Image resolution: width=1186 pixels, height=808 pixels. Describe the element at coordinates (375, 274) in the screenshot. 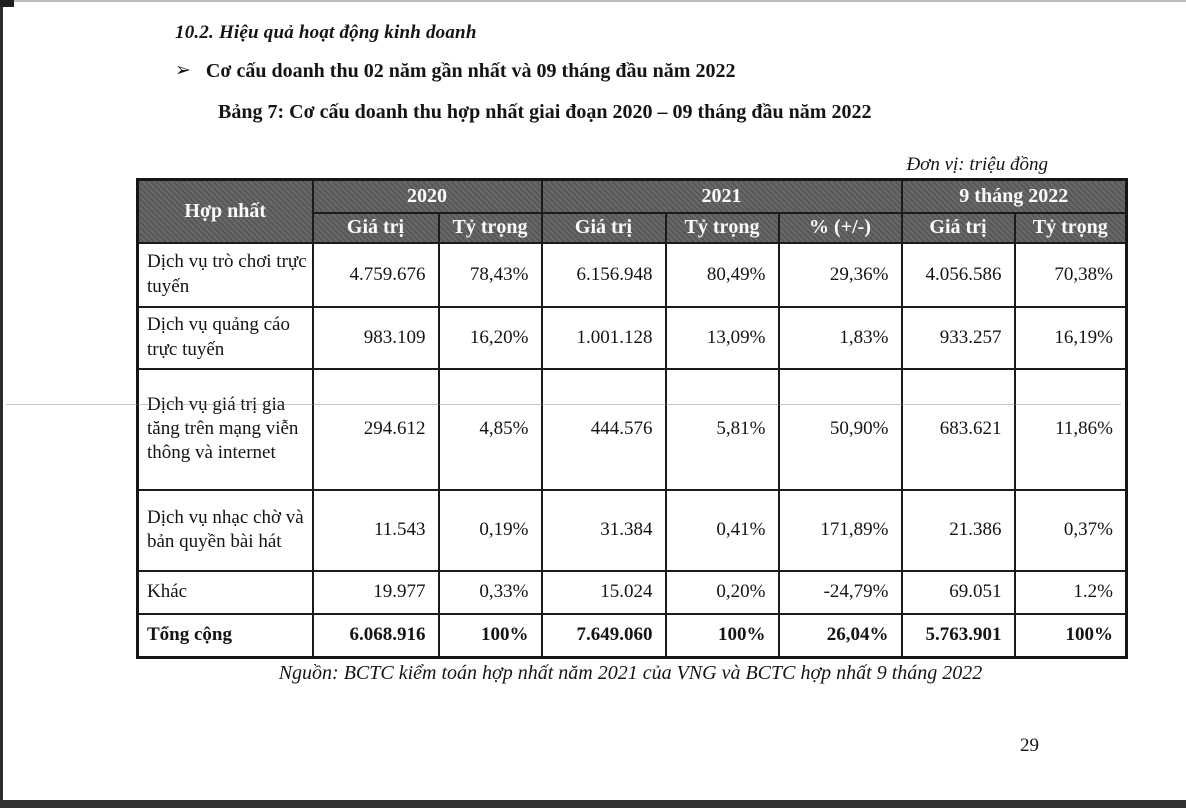

I see `table-cell: 4.759.676` at that location.